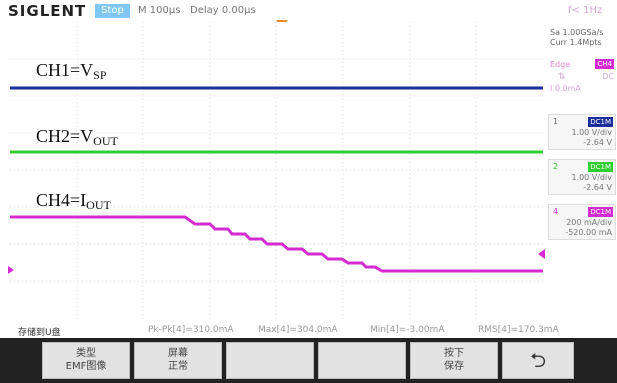  I want to click on ch4-label-text: CH4=I, so click(61, 200).